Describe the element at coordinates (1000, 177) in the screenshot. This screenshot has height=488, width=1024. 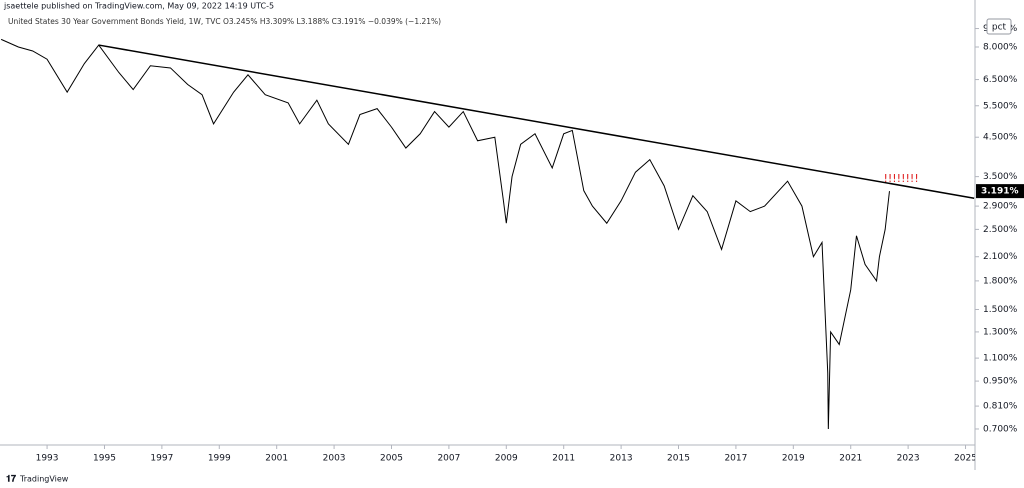
I see `y-tick-label: 3.500%` at that location.